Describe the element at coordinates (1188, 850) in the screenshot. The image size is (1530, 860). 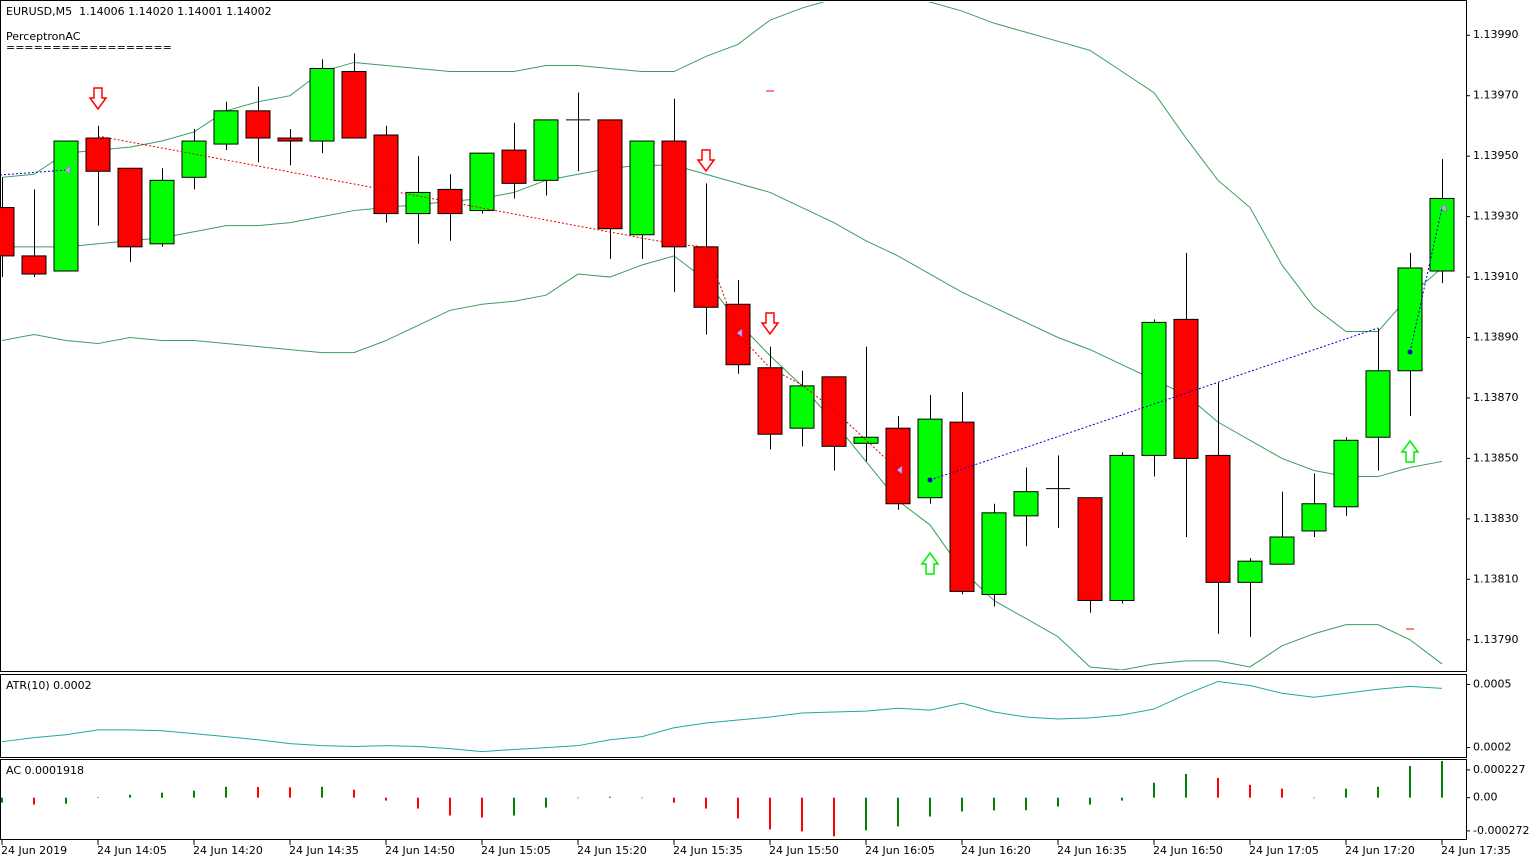
I see `x-tick-label: 24 Jun 16:50` at that location.